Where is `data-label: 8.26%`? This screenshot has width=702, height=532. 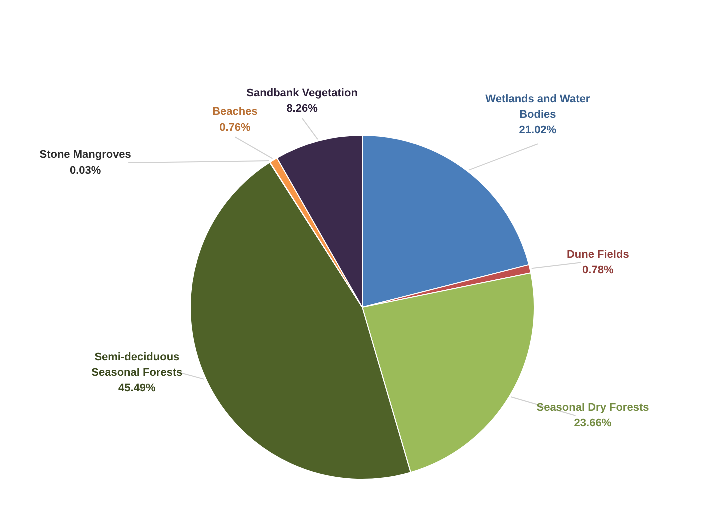 data-label: 8.26% is located at coordinates (302, 108).